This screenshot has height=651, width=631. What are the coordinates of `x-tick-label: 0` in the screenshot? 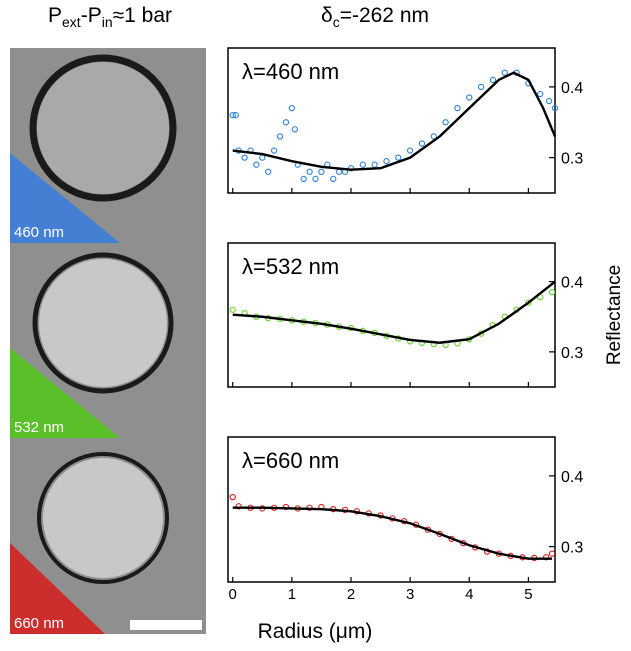 It's located at (233, 594).